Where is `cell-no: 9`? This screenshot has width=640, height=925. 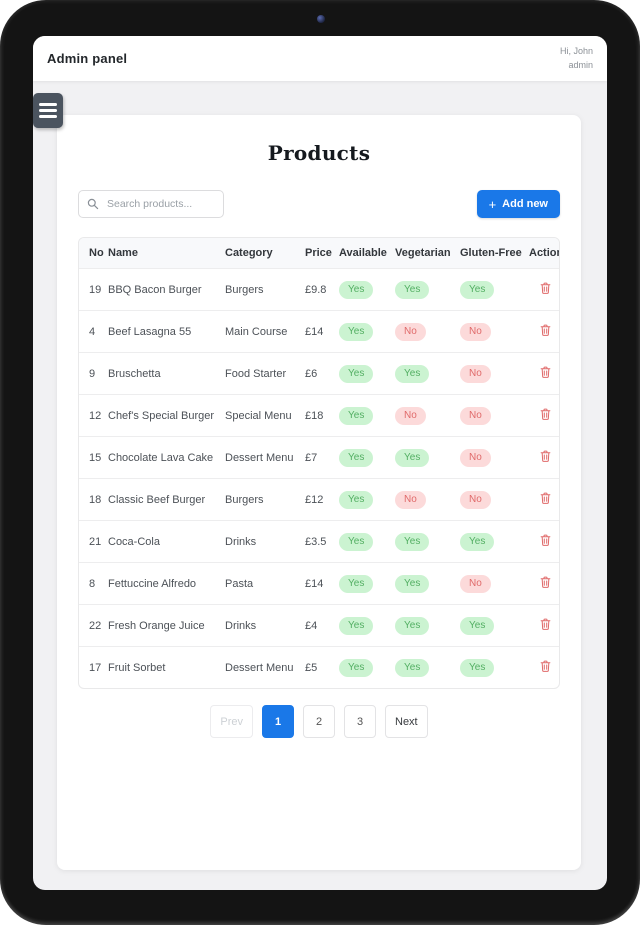 cell-no: 9 is located at coordinates (92, 373).